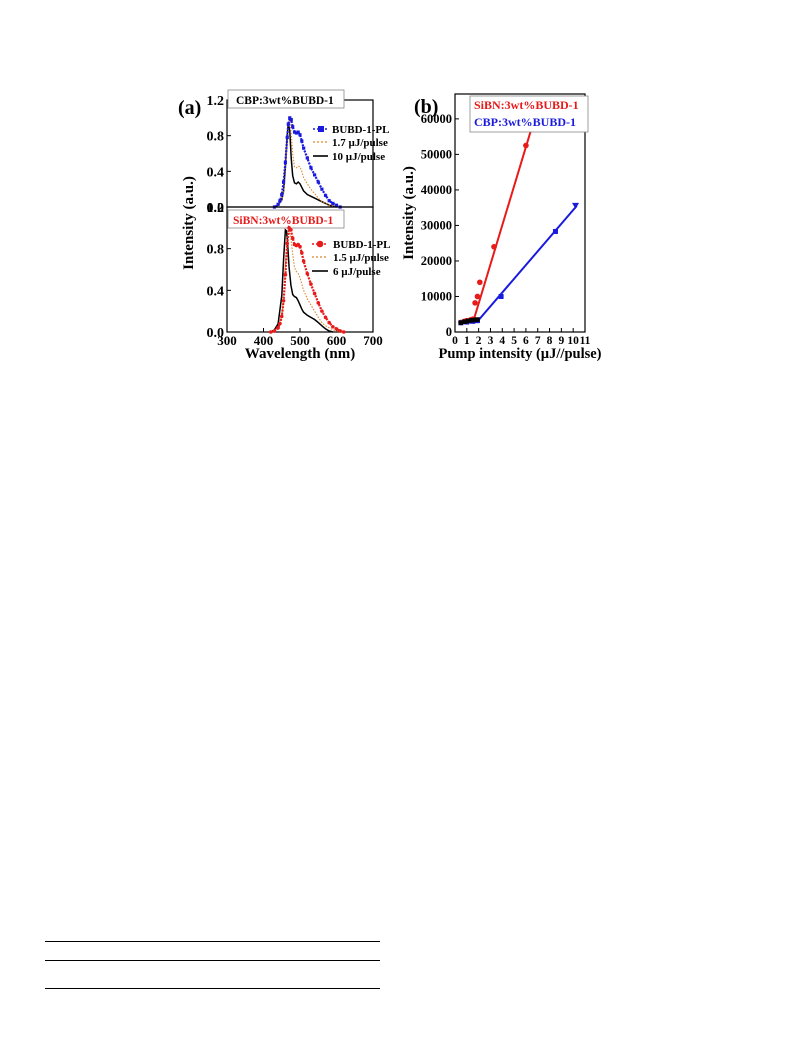 The image size is (793, 1062). Describe the element at coordinates (519, 354) in the screenshot. I see `panel-b-xlabel: Pump intensity (µJ//pulse)` at that location.